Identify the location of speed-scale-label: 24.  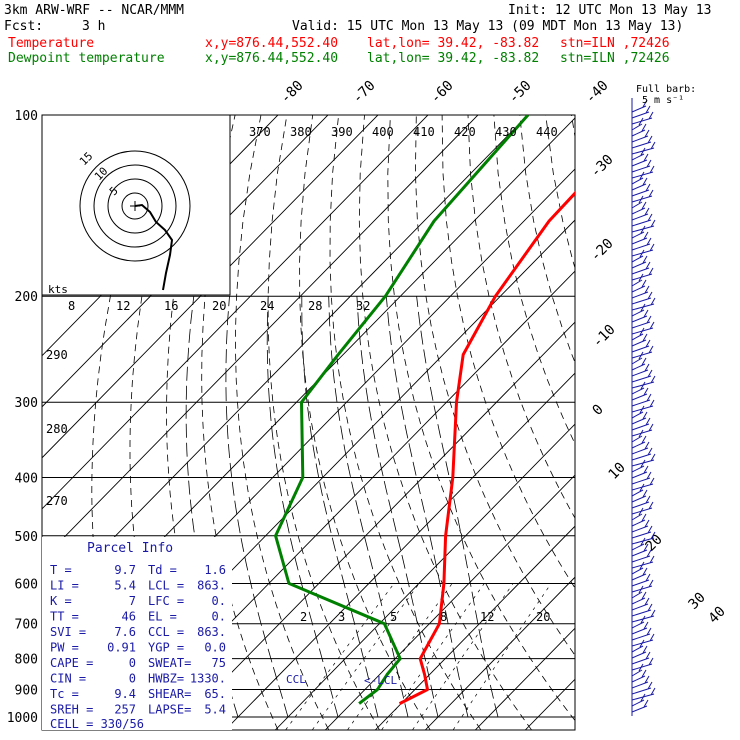
(267, 306).